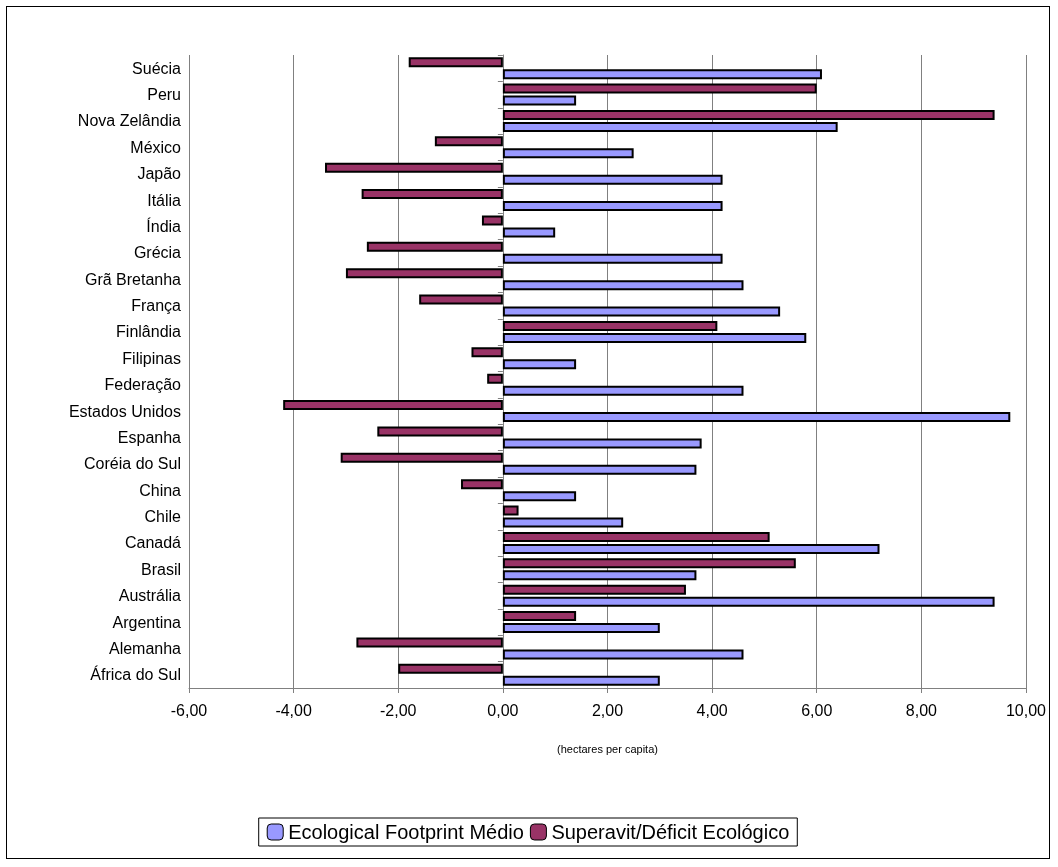 The width and height of the screenshot is (1058, 867). I want to click on y-tick-label: Federação, so click(143, 385).